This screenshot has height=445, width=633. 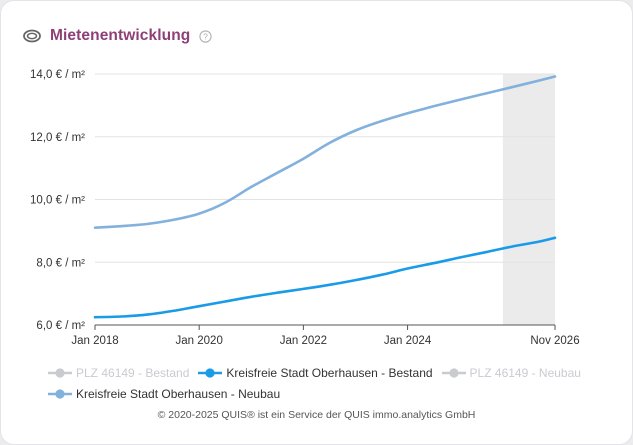 I want to click on help-circle-icon: ?, so click(x=206, y=36).